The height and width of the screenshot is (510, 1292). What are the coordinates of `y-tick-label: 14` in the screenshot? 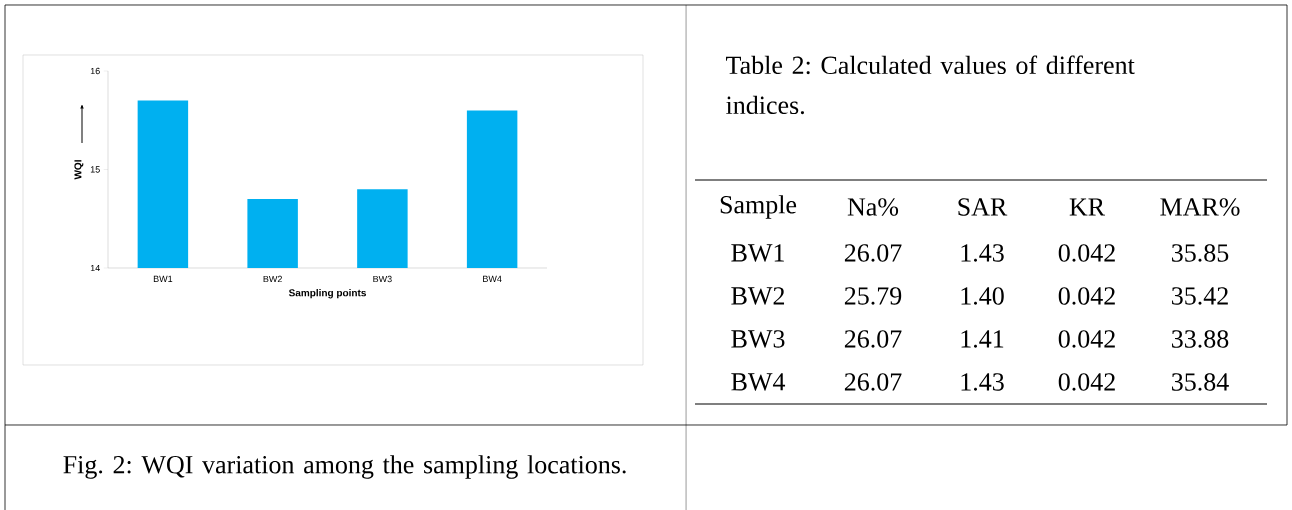 It's located at (95, 268).